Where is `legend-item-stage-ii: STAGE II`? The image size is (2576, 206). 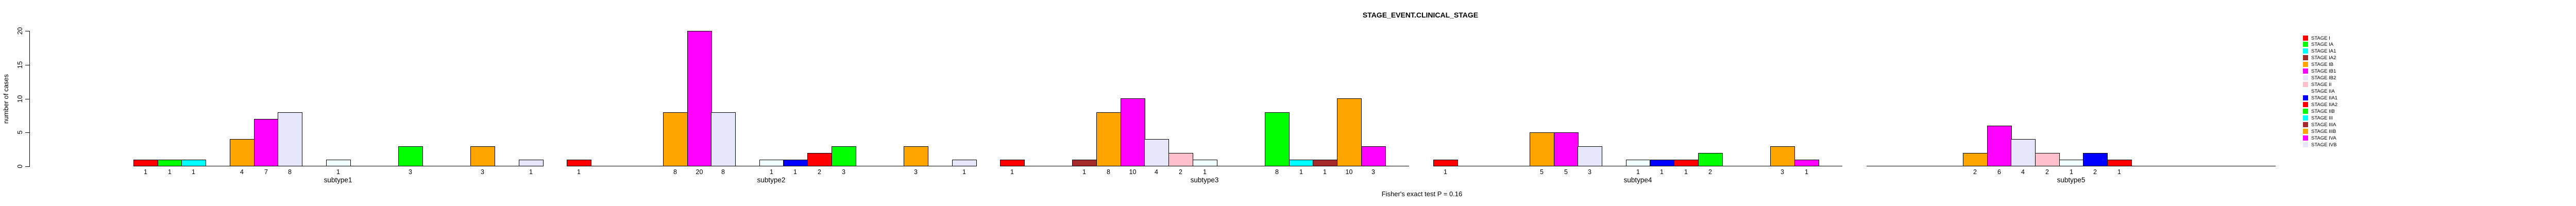
legend-item-stage-ii: STAGE II is located at coordinates (2317, 84).